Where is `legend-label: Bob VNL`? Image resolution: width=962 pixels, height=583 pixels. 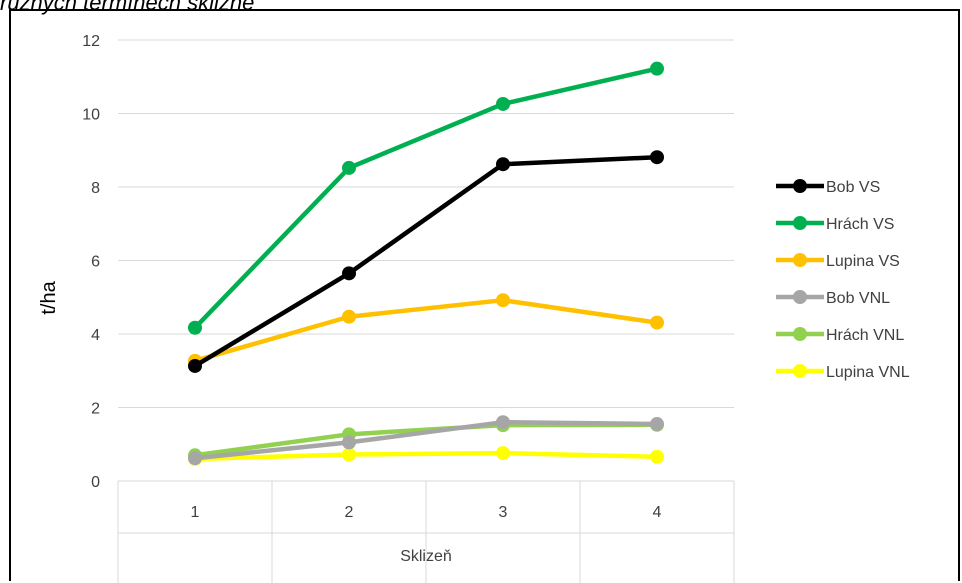 legend-label: Bob VNL is located at coordinates (858, 298).